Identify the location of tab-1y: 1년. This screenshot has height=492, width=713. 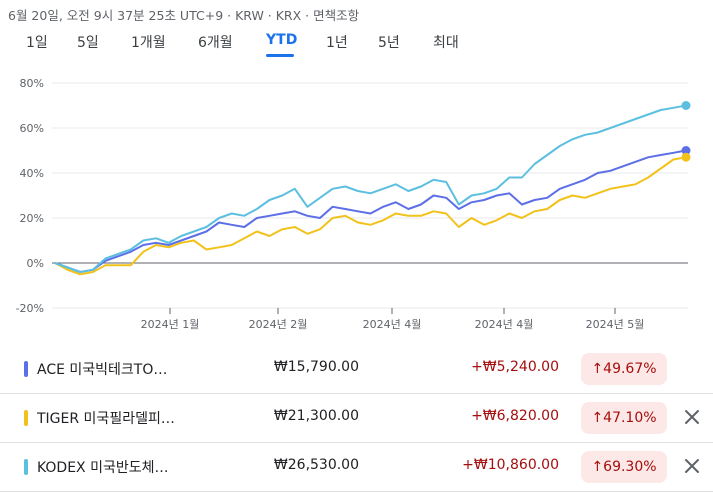
(337, 43).